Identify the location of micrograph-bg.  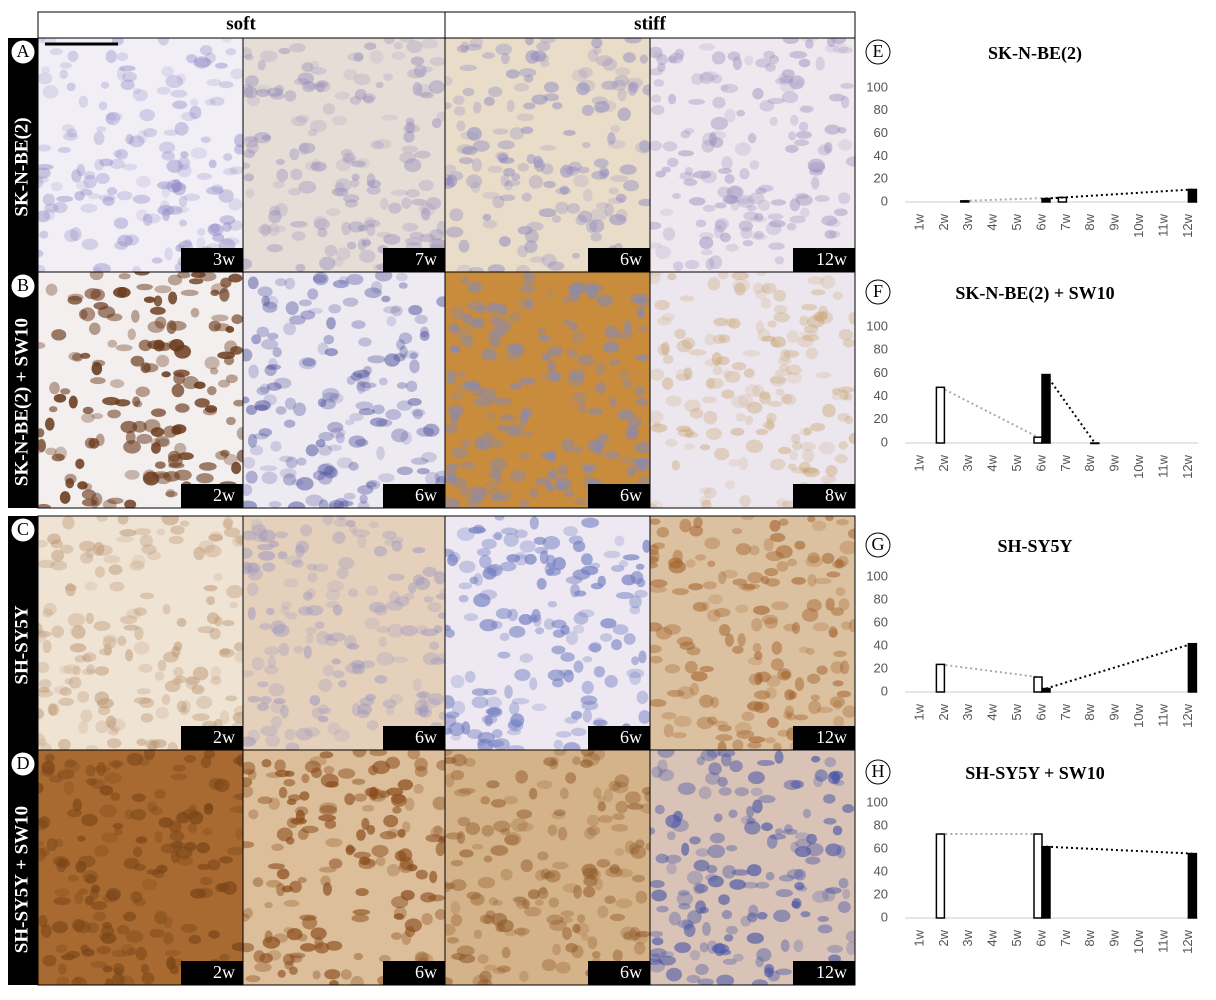
(752, 390).